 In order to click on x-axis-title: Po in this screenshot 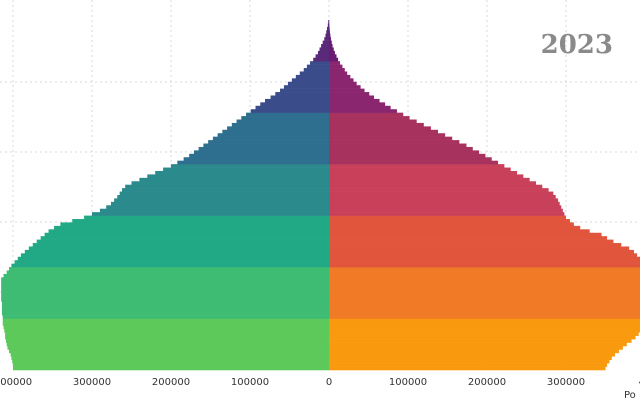, I will do `click(630, 395)`.